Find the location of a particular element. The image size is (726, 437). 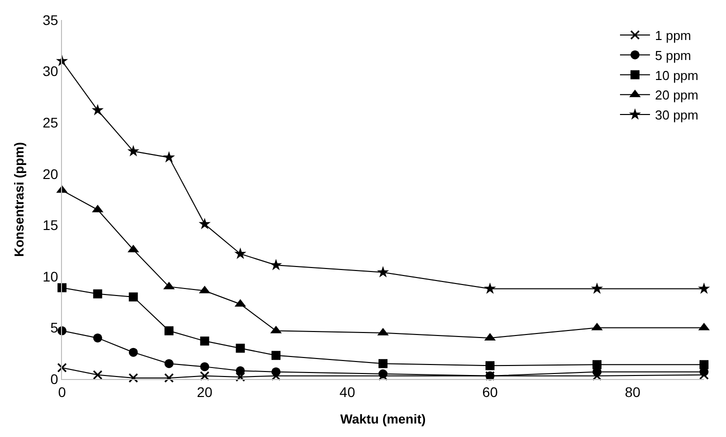

legend-label: 20 ppm is located at coordinates (676, 95).